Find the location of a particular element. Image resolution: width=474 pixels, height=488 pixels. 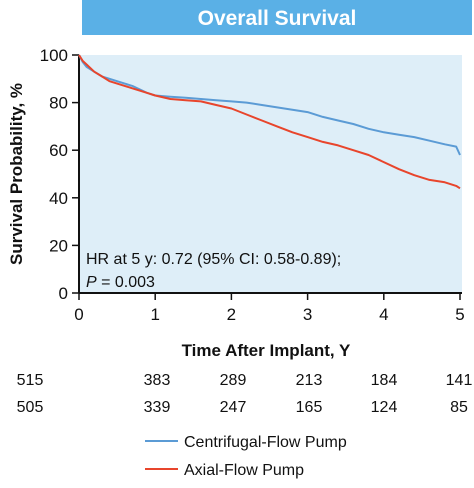

hr-annotation: HR at 5 y: 0.72 (95% CI: 0.58-0.89); is located at coordinates (213, 259).